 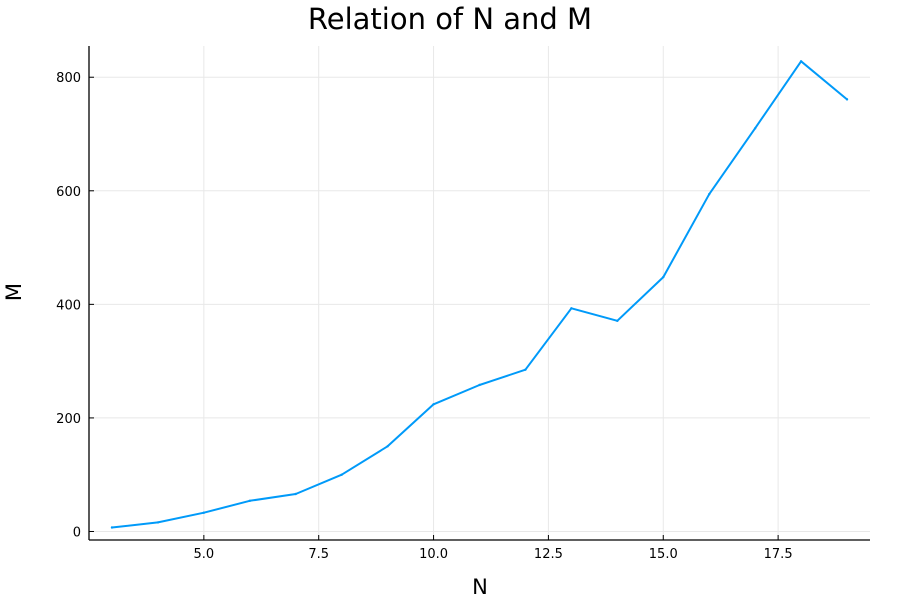 I want to click on x-tick-label: 15.0, so click(x=663, y=554).